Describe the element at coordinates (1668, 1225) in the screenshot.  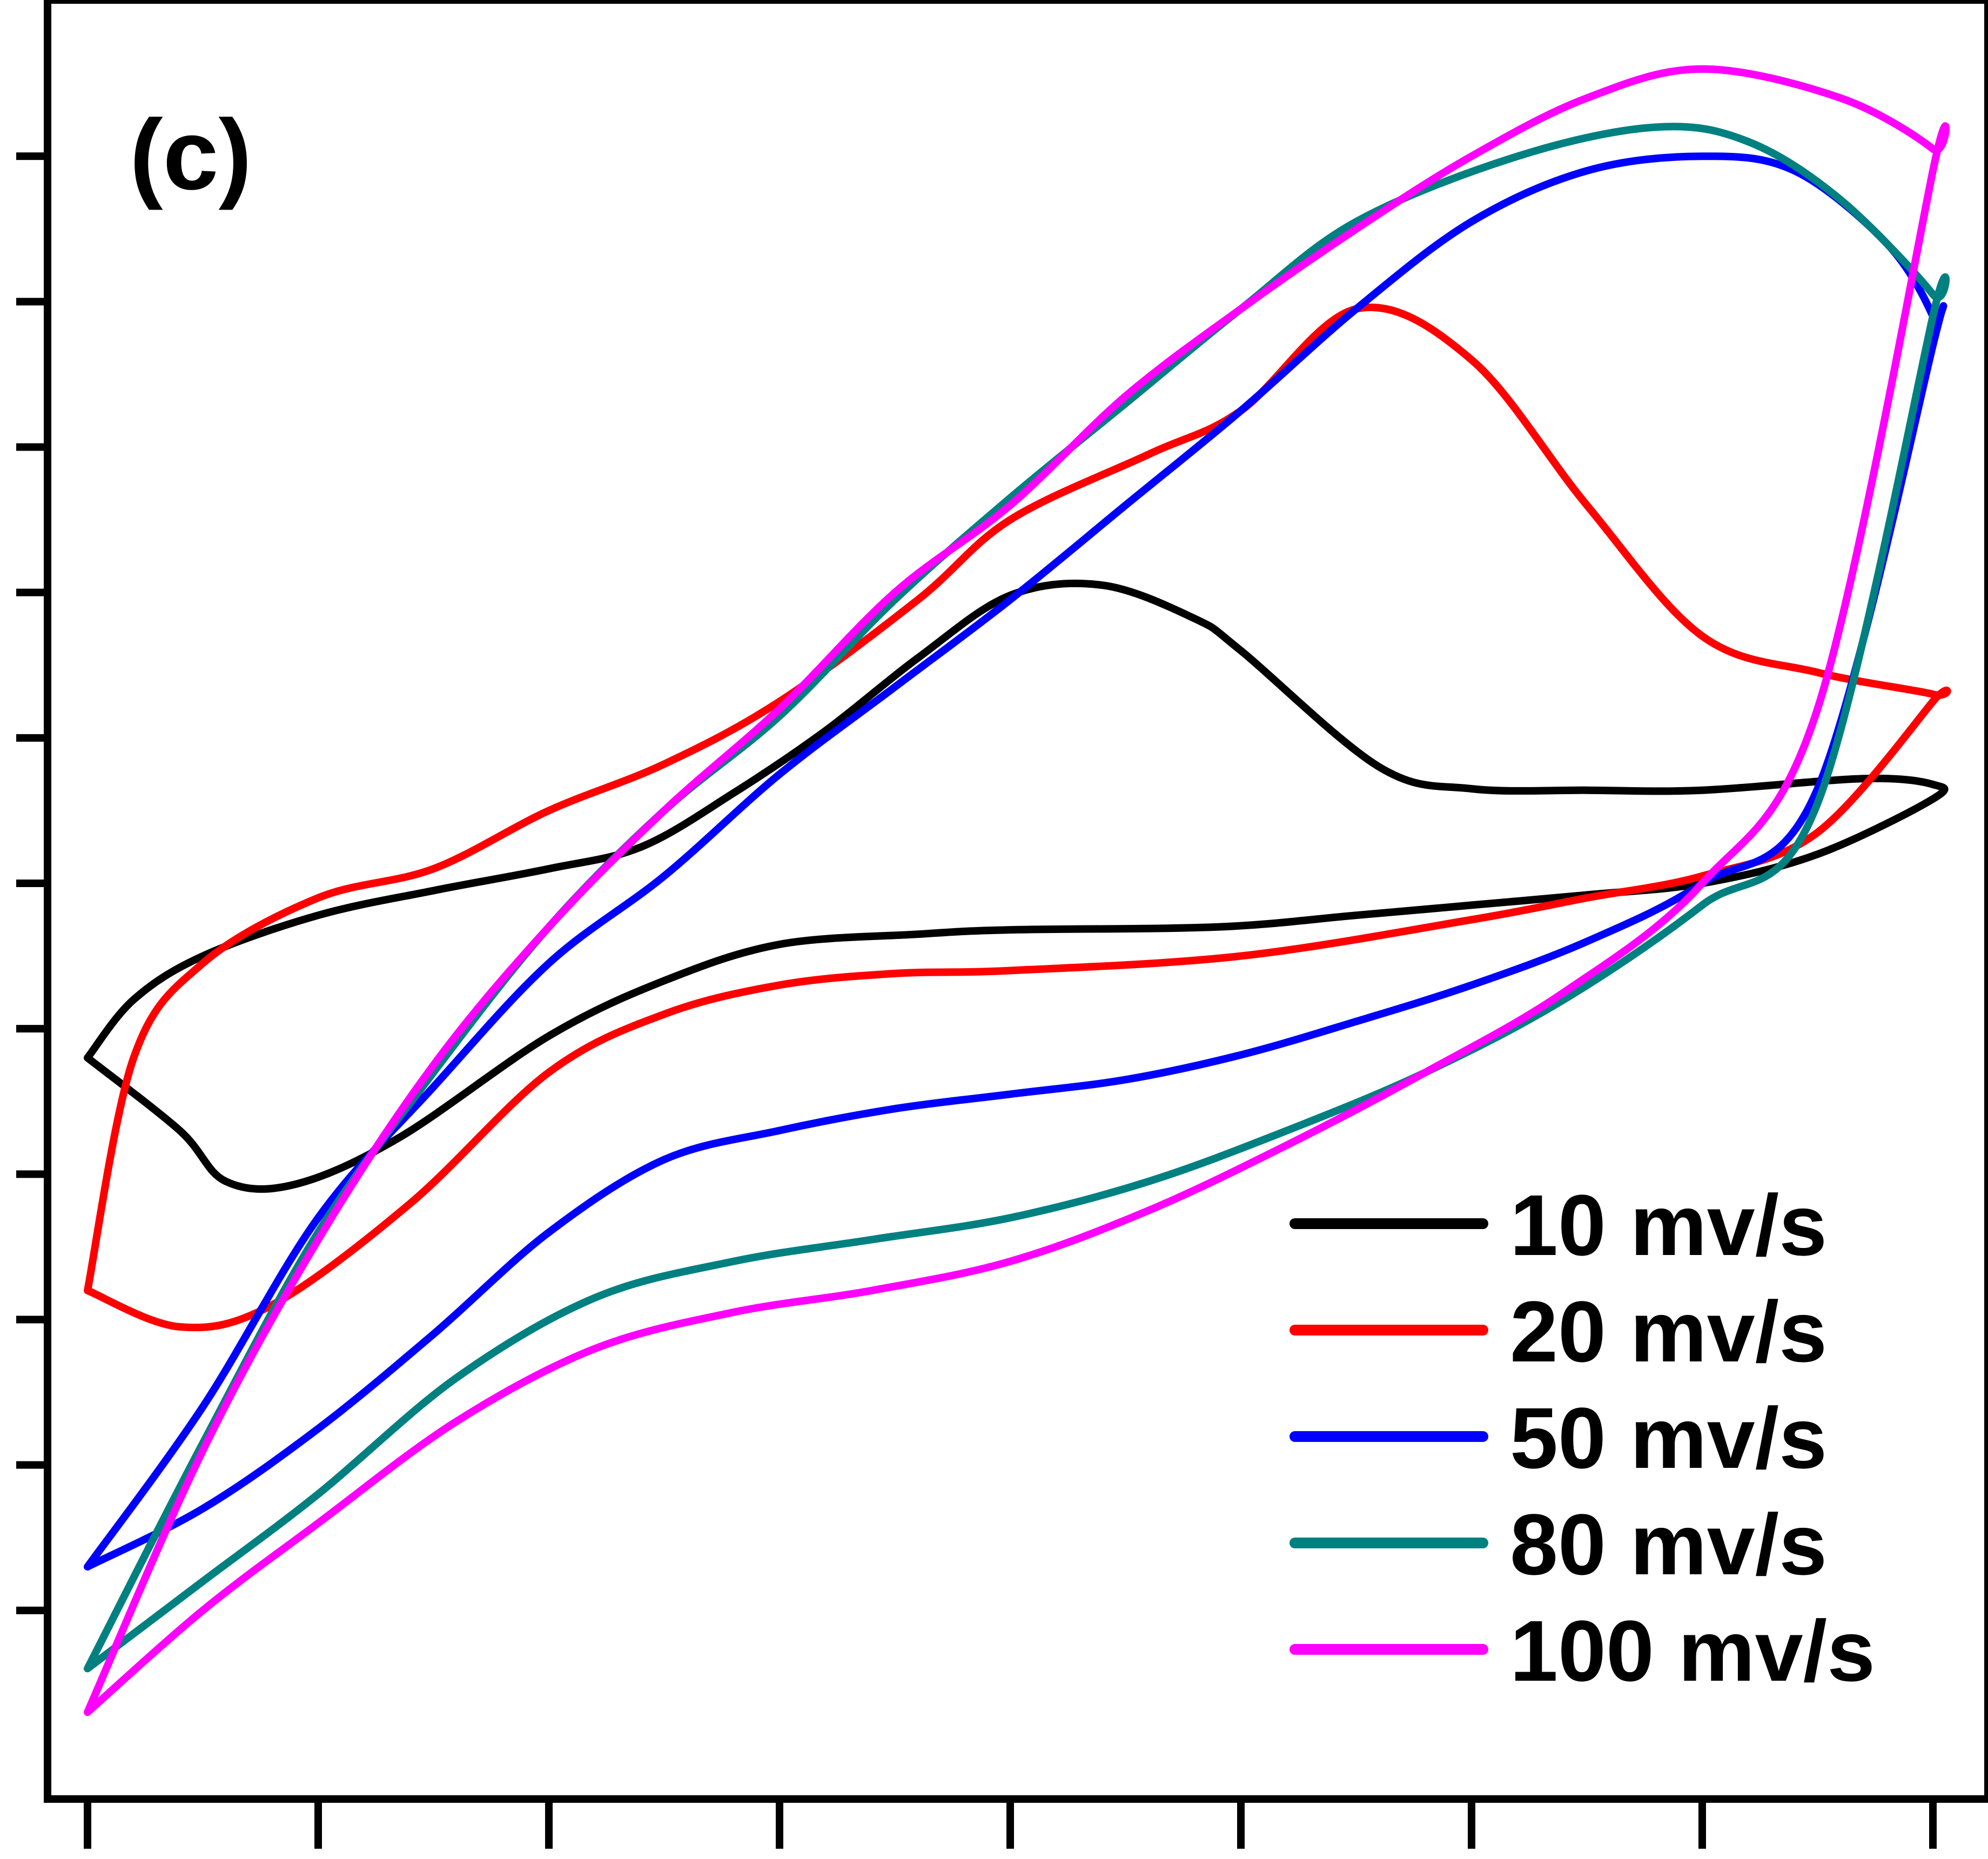
I see `legend-label-0: 10 mv/s` at that location.